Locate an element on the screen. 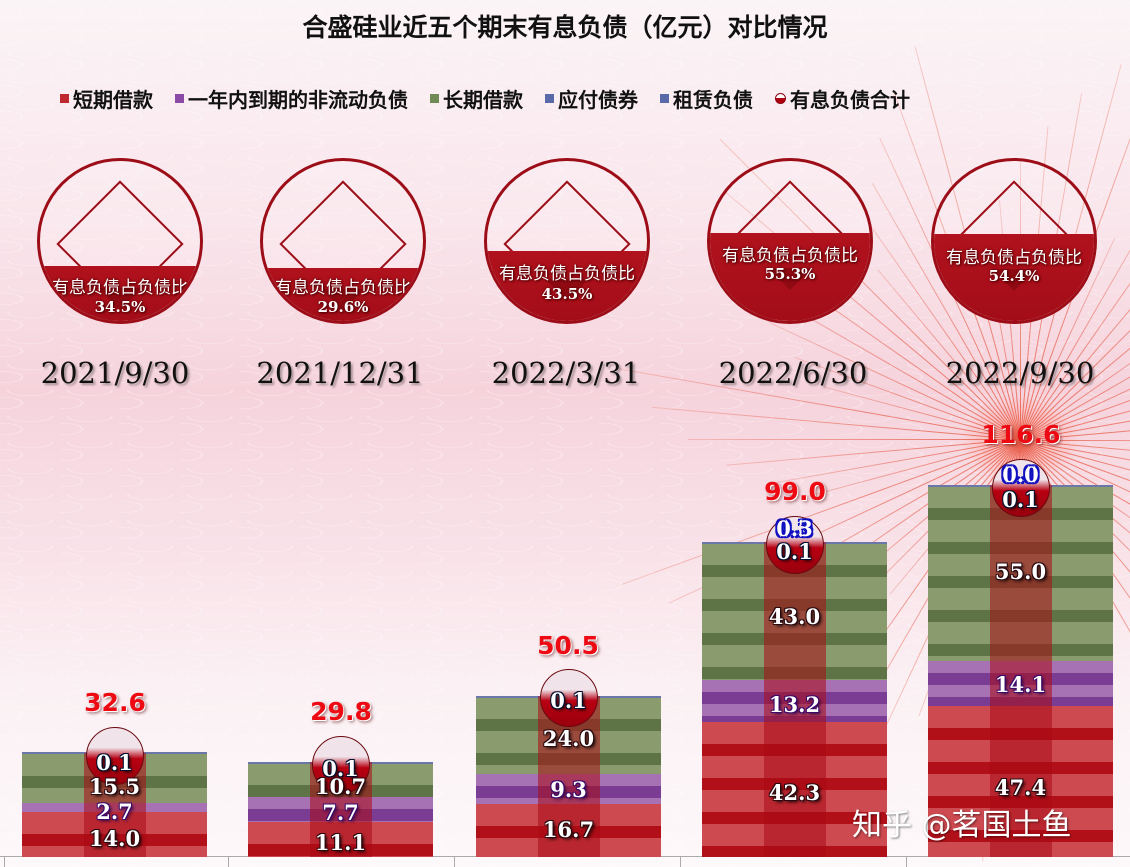 The height and width of the screenshot is (867, 1130). stacked-bar-2022-9-30: 0.0 0.1 55.0 14.1 47.4 is located at coordinates (1020, 658).